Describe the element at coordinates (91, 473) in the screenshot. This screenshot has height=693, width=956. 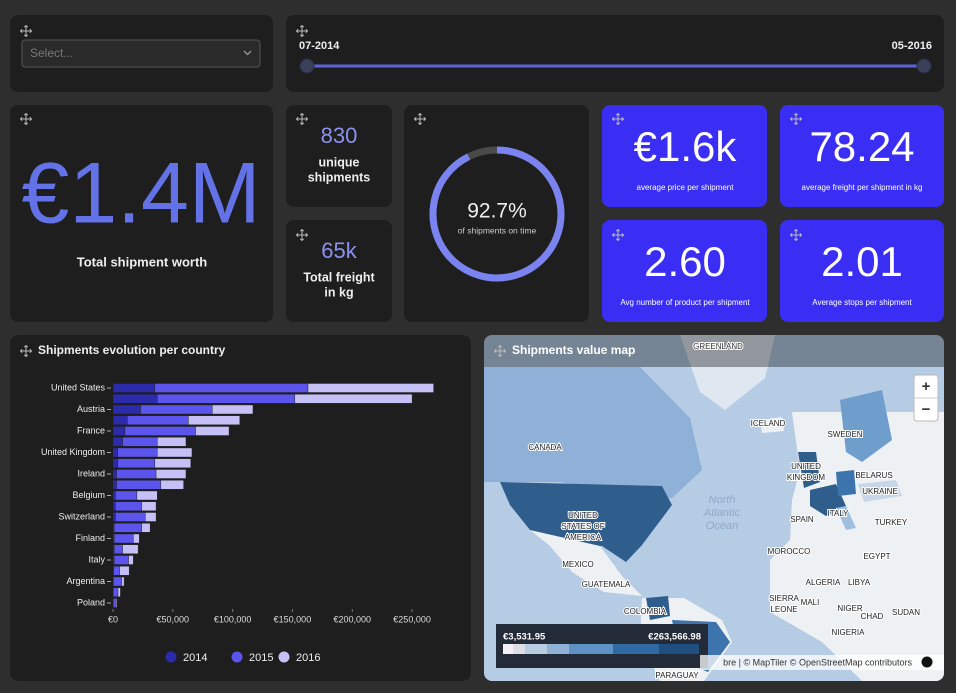
I see `y-tick-label: Ireland` at that location.